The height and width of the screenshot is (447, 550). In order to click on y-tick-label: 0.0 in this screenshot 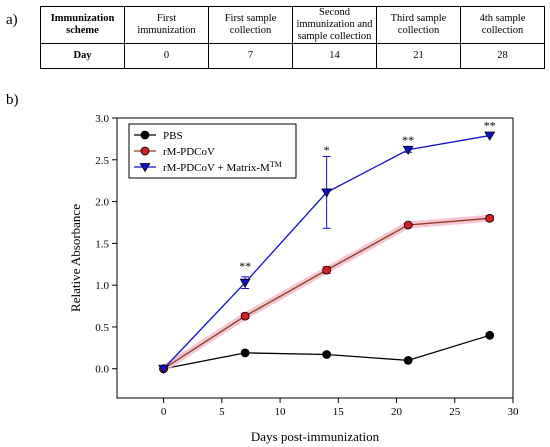, I will do `click(102, 370)`.